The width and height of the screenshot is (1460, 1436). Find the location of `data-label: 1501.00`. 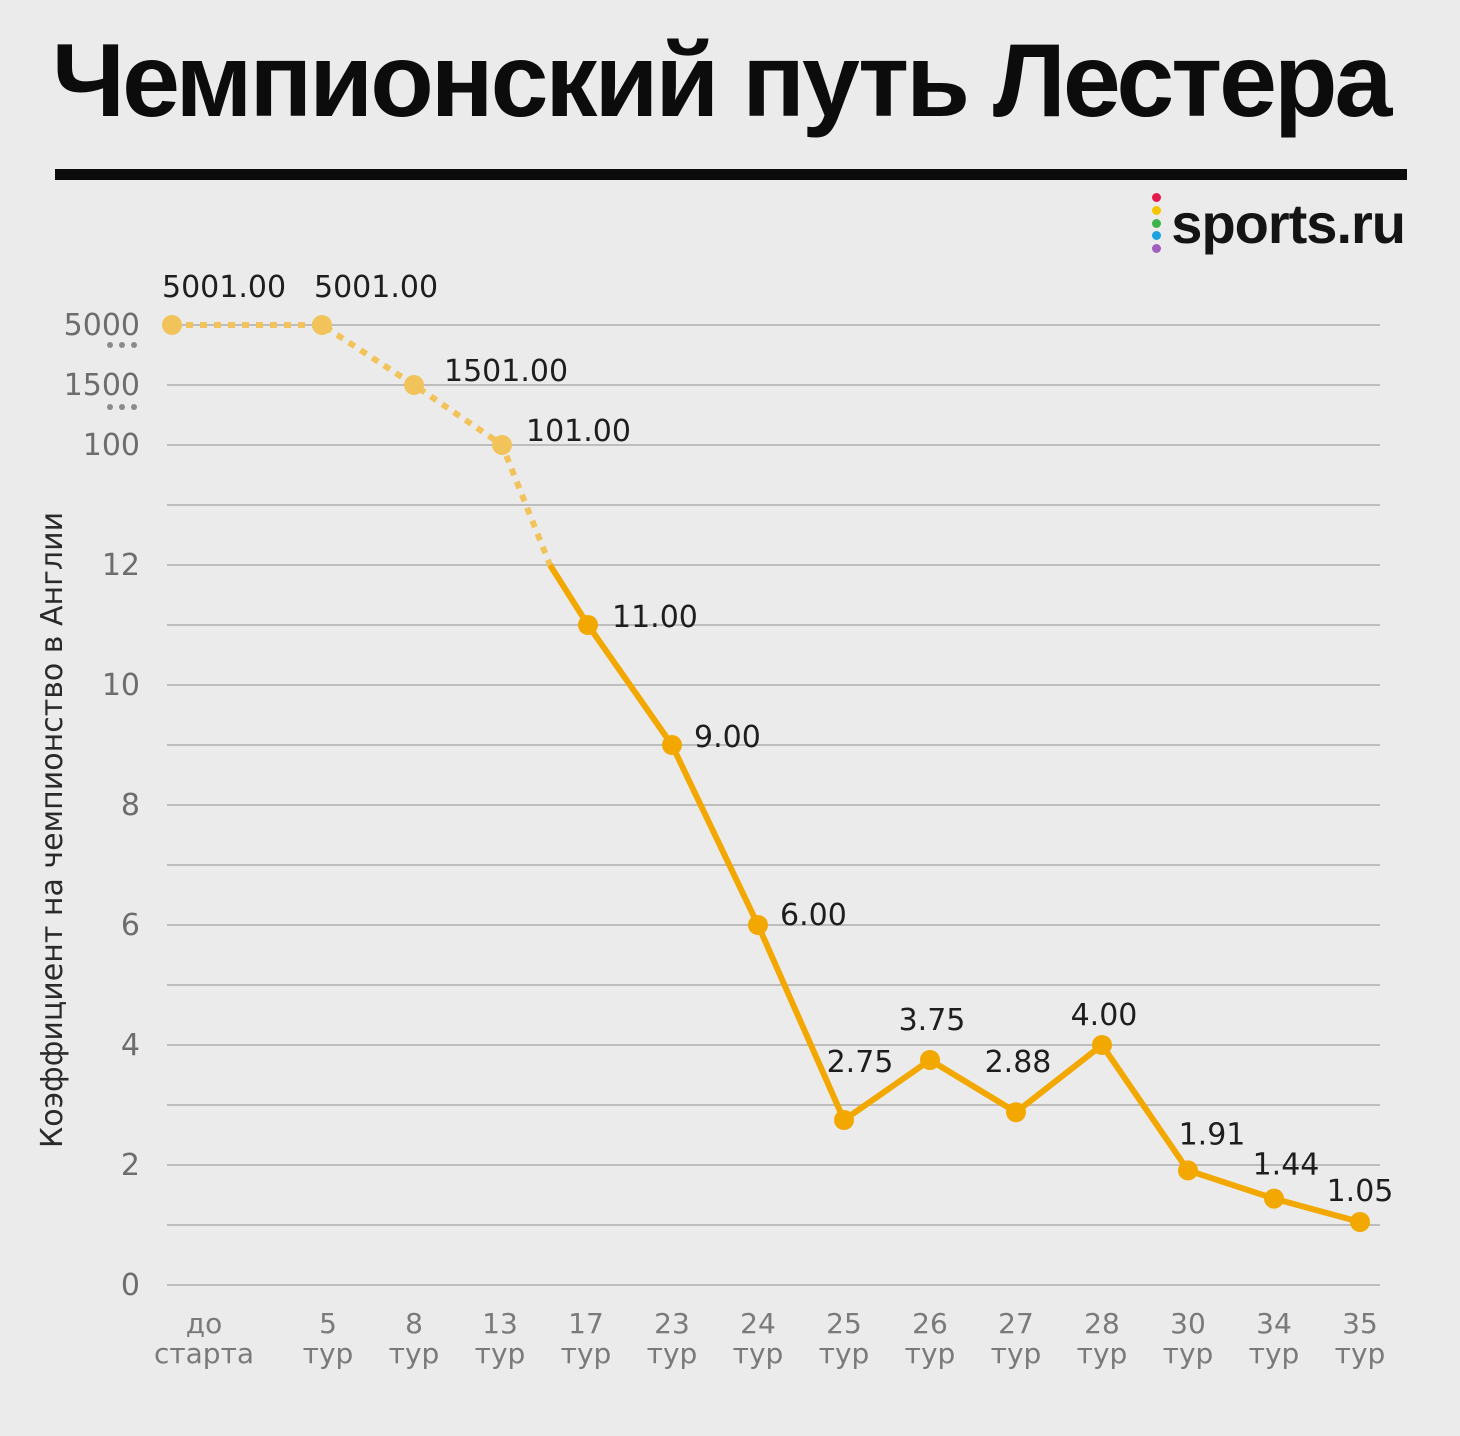

data-label: 1501.00 is located at coordinates (506, 371).